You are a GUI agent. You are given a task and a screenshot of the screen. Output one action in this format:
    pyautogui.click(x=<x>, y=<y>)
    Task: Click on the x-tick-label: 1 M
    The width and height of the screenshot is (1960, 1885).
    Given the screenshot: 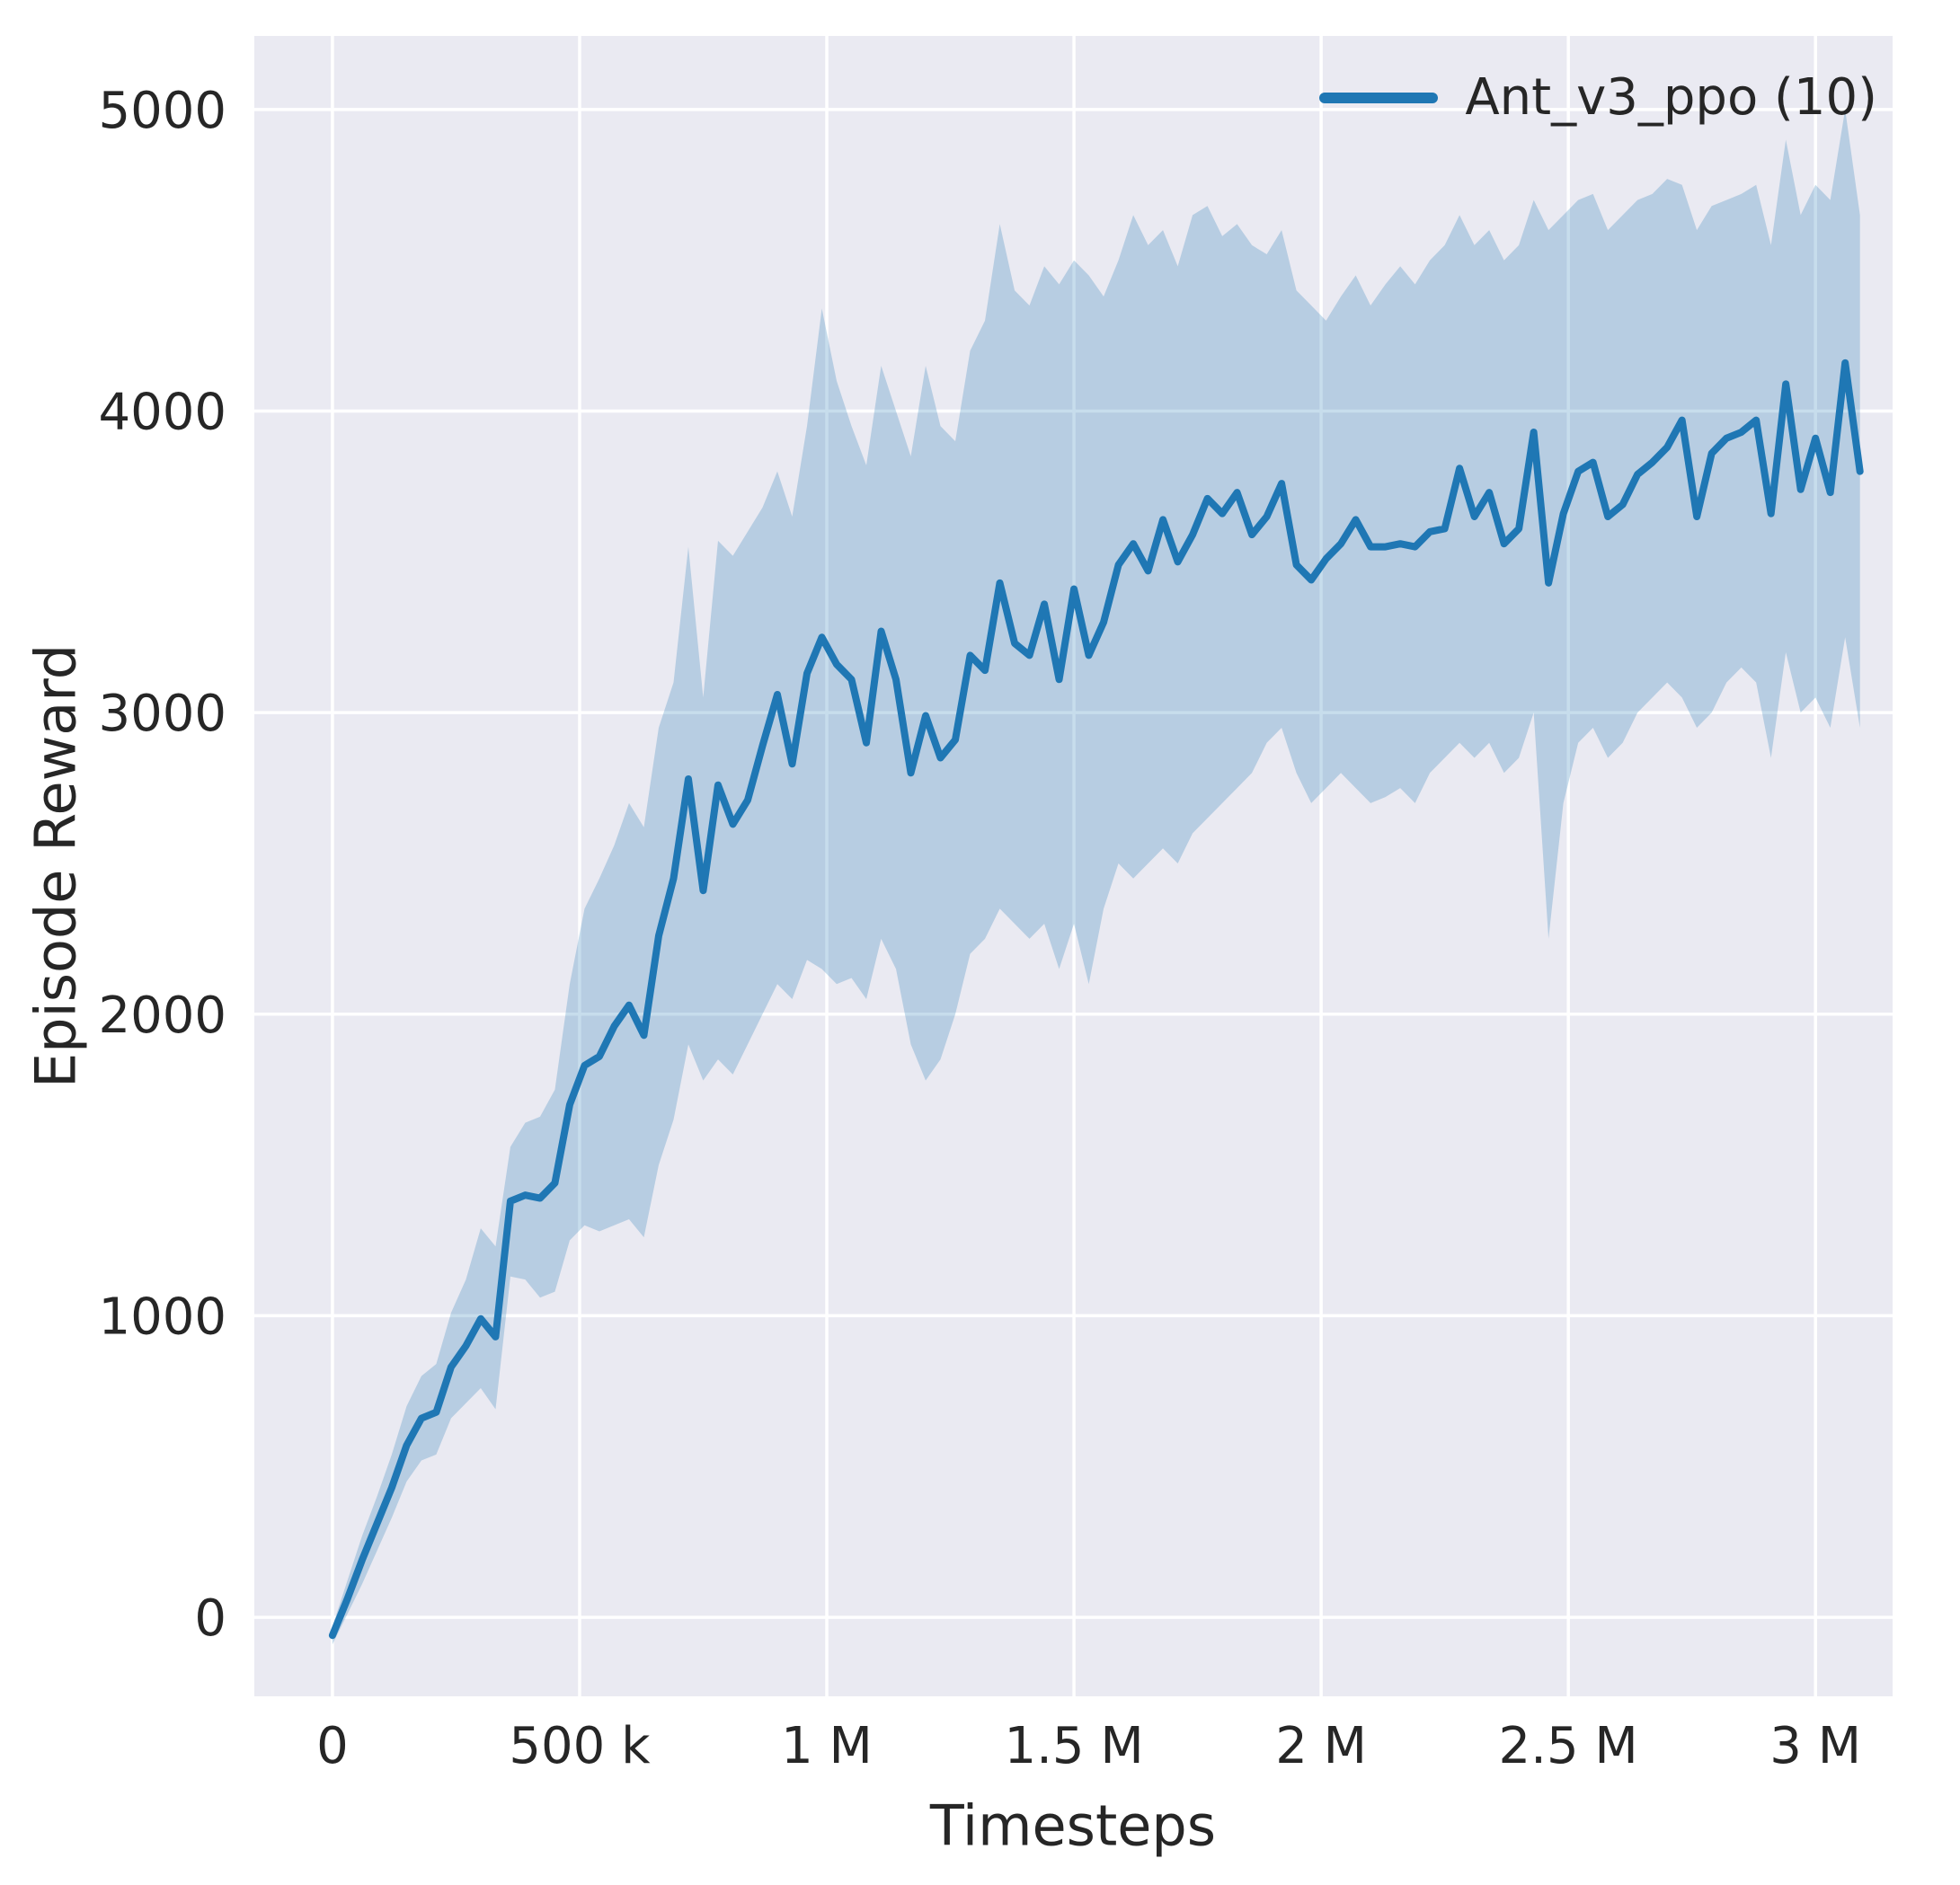 What is the action you would take?
    pyautogui.click(x=827, y=1746)
    